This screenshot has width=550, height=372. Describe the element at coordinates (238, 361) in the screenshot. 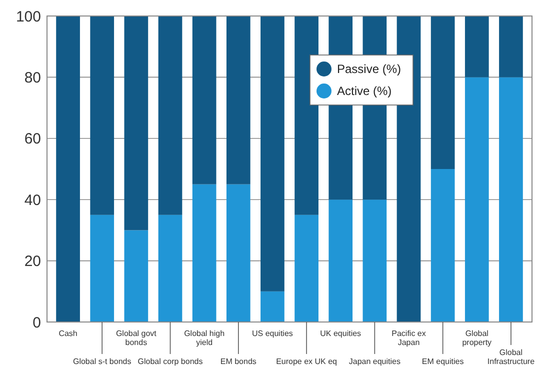

I see `x-tick-label: EM bonds` at that location.